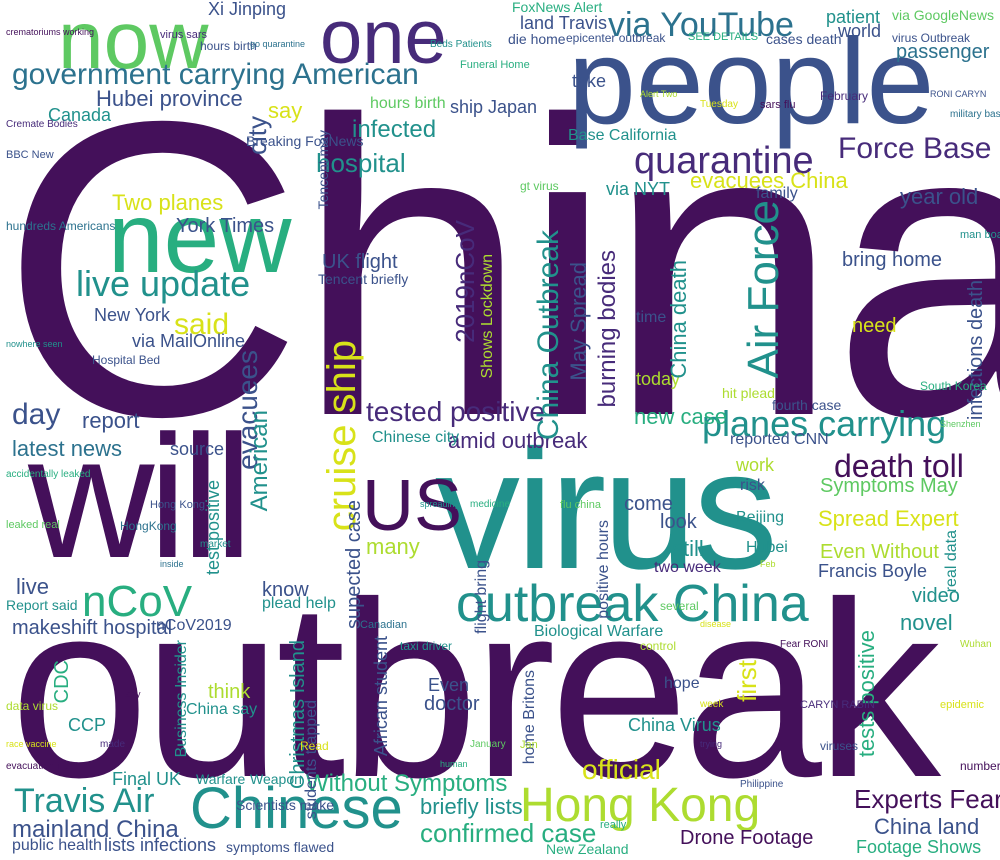 This screenshot has width=1000, height=860. What do you see at coordinates (213, 528) in the screenshot?
I see `word-test-positive: test positive` at bounding box center [213, 528].